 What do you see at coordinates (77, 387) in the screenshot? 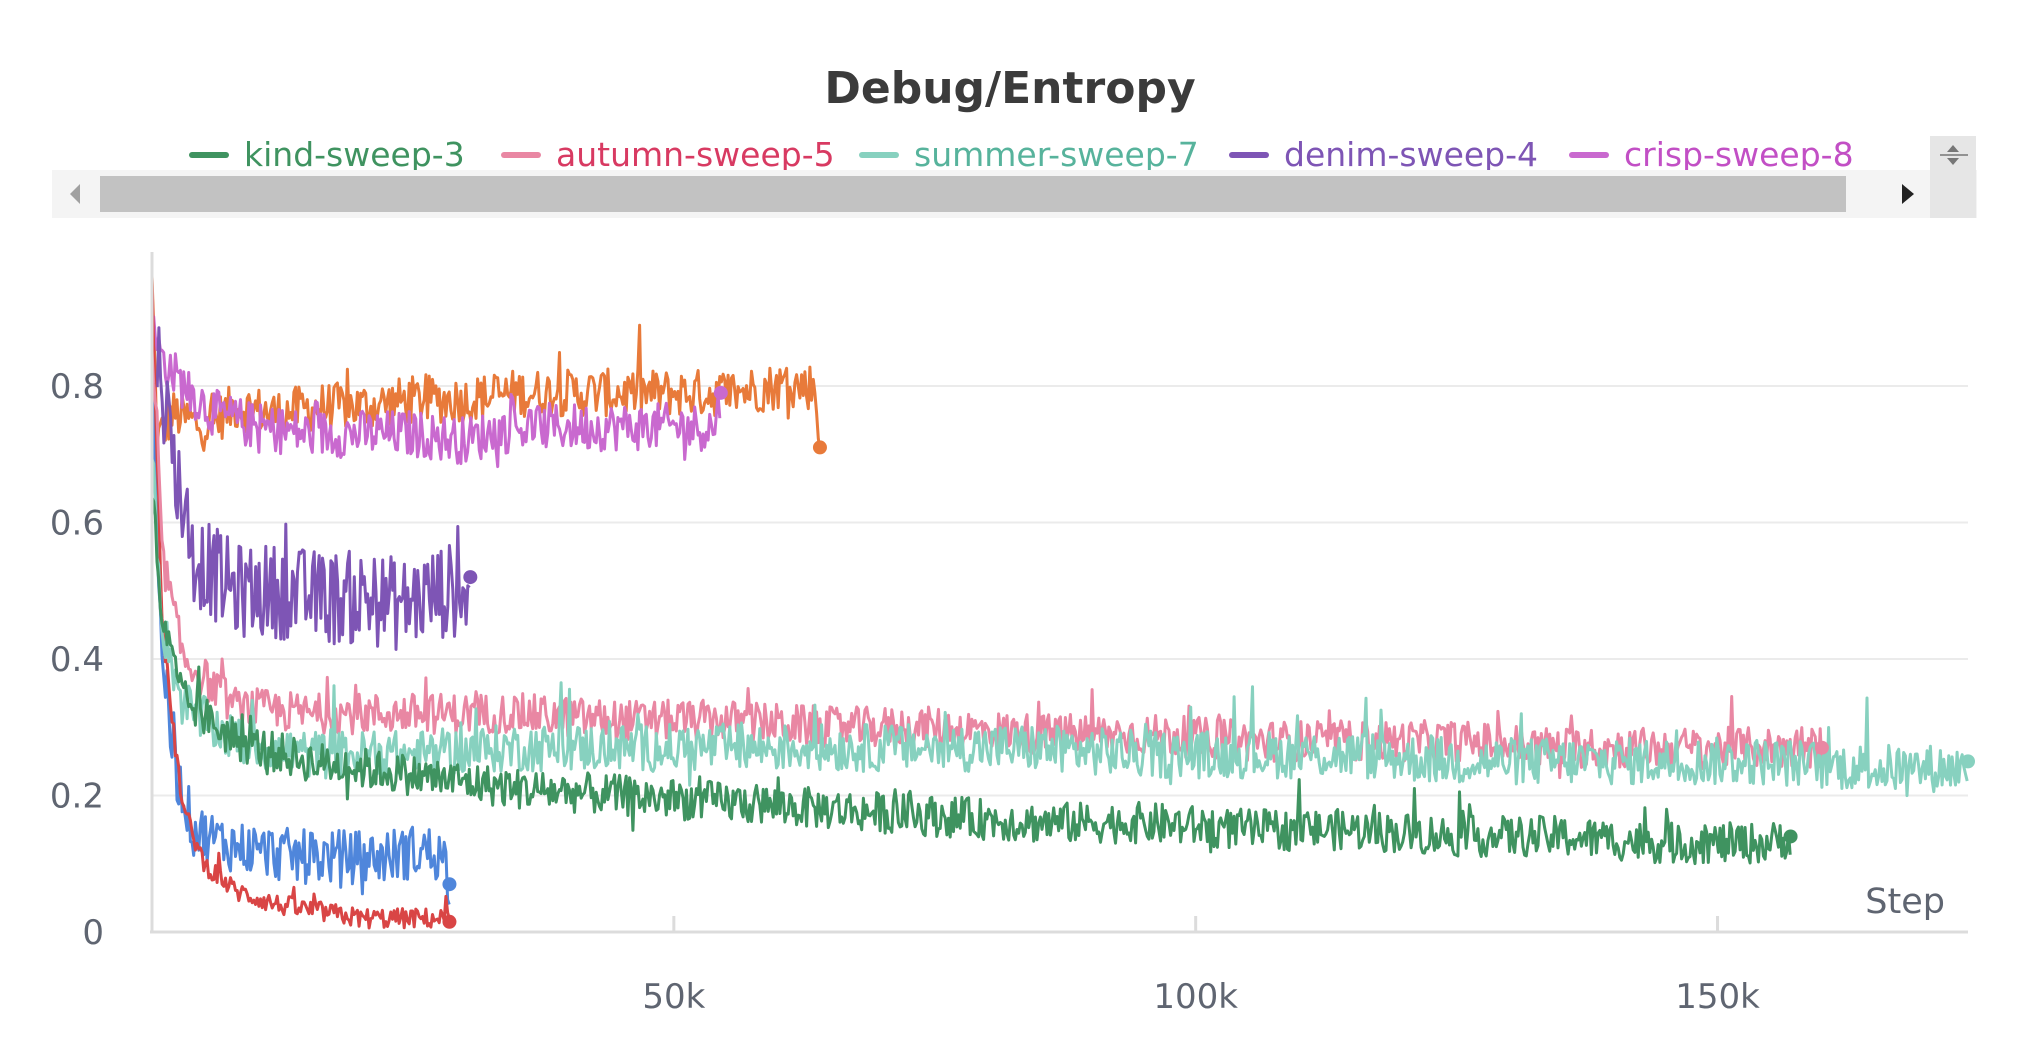
I see `y-tick-label: 0.8` at bounding box center [77, 387].